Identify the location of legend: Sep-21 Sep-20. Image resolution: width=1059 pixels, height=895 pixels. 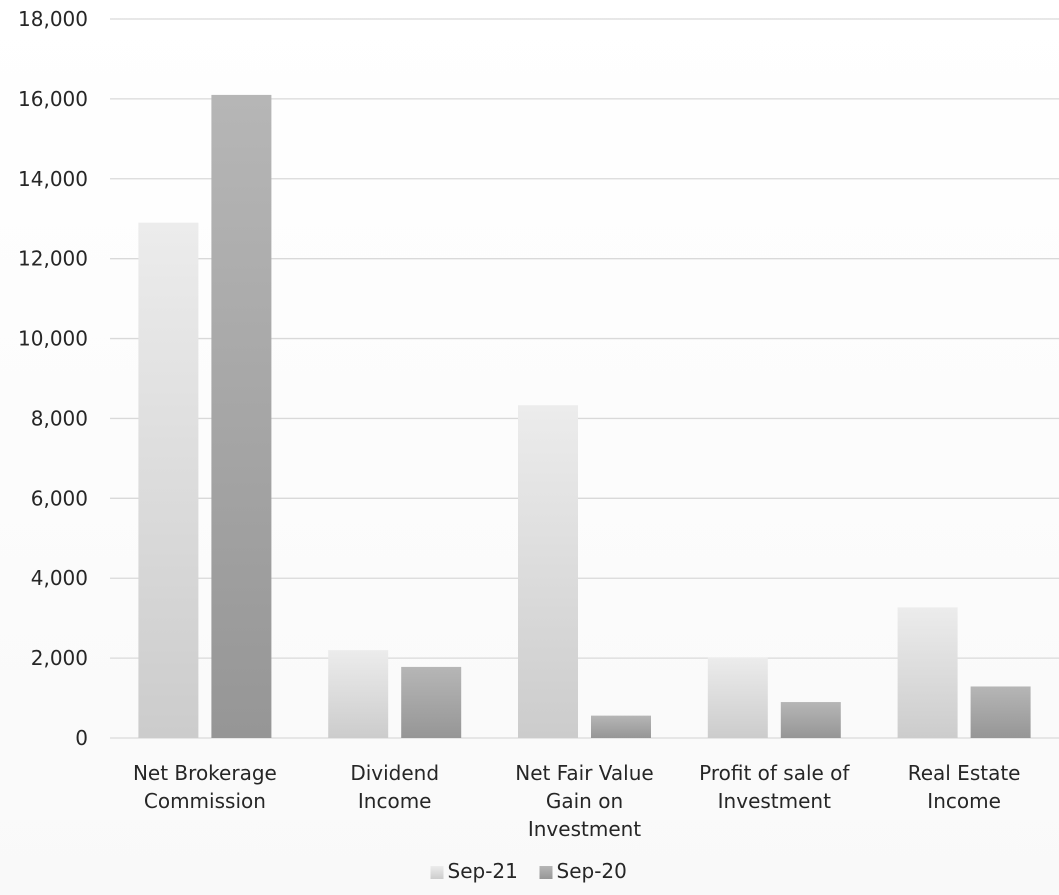
(528, 871).